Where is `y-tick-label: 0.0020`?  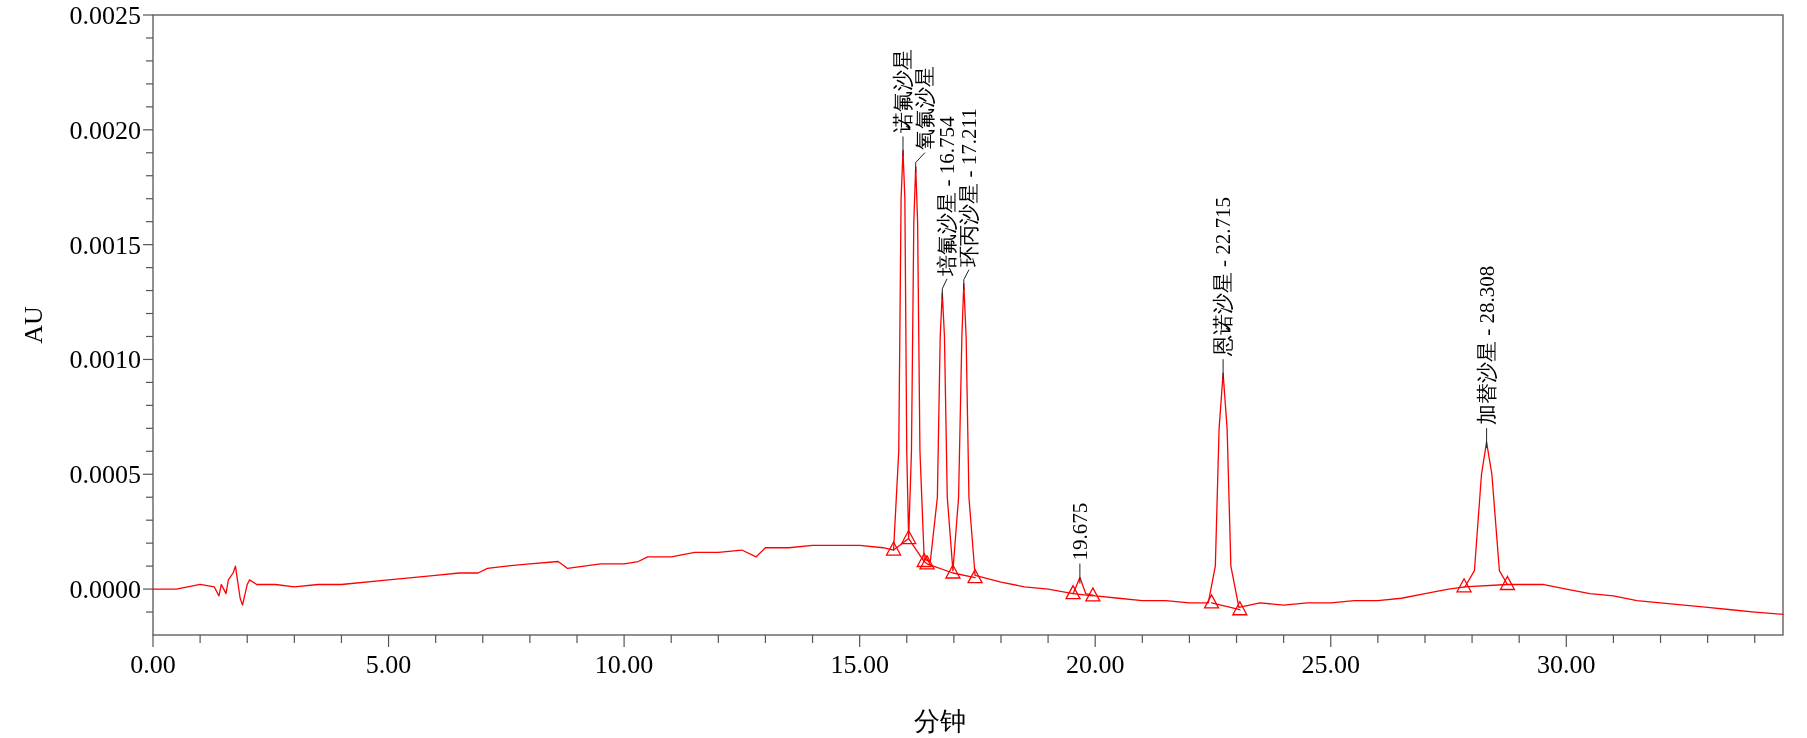 y-tick-label: 0.0020 is located at coordinates (105, 130).